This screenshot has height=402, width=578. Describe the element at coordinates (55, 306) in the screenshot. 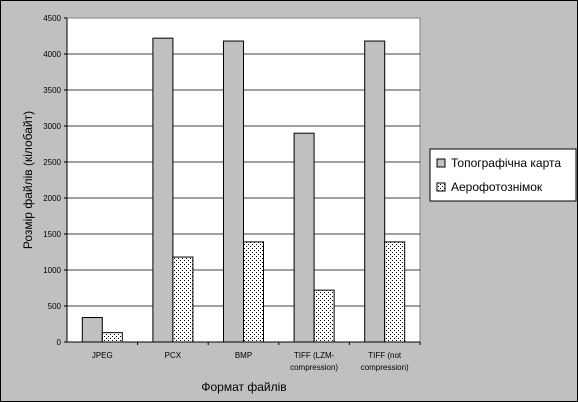

I see `y-tick-label: 500` at that location.